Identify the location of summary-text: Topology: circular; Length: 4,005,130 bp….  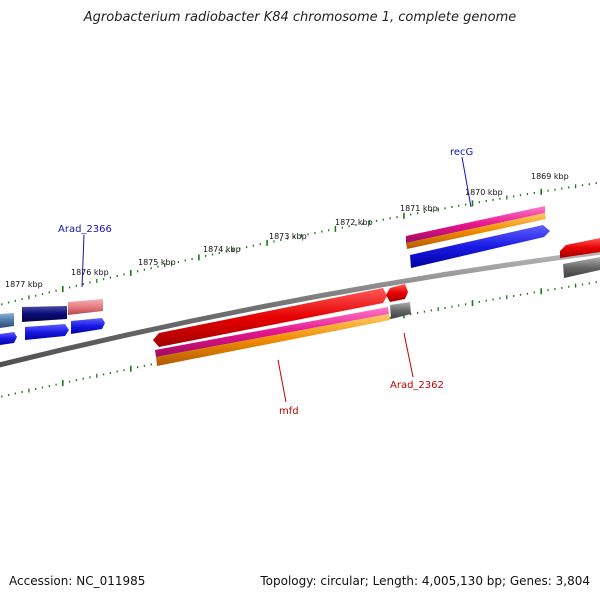
(425, 581).